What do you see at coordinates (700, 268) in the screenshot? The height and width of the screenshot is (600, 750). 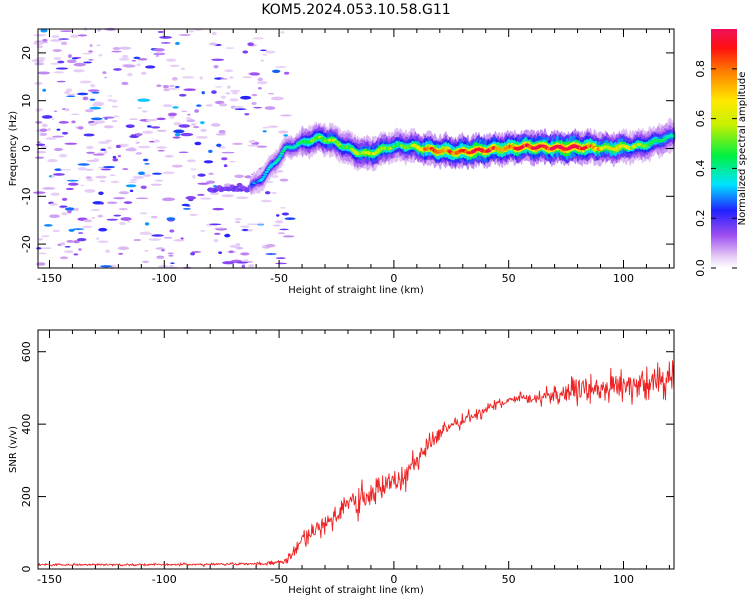 I see `colorbar-tick-label: 0.0` at bounding box center [700, 268].